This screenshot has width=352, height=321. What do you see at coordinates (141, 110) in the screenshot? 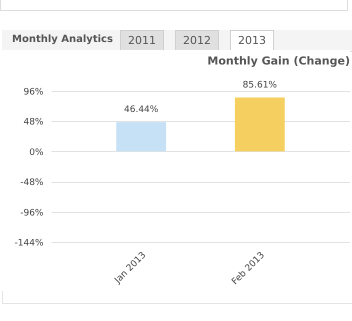
I see `data-label: 46.44%` at bounding box center [141, 110].